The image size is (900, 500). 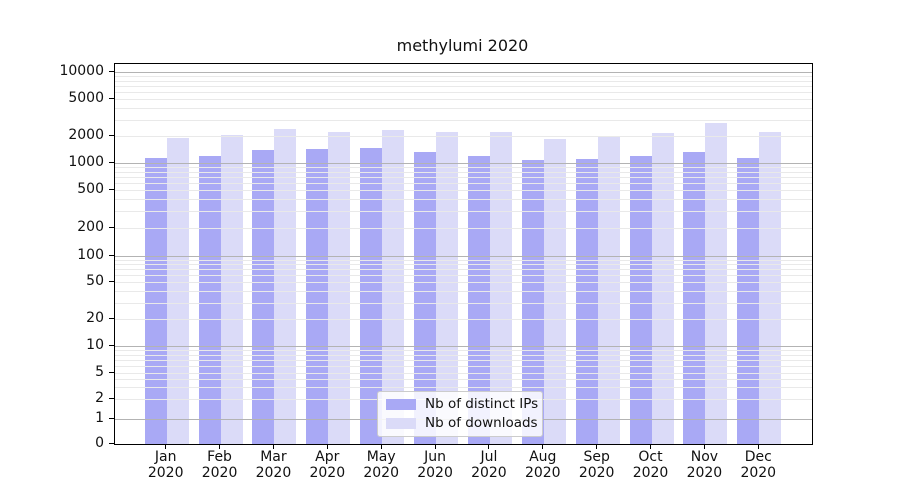 What do you see at coordinates (327, 465) in the screenshot?
I see `x-tick-label-apr: Apr 2020` at bounding box center [327, 465].